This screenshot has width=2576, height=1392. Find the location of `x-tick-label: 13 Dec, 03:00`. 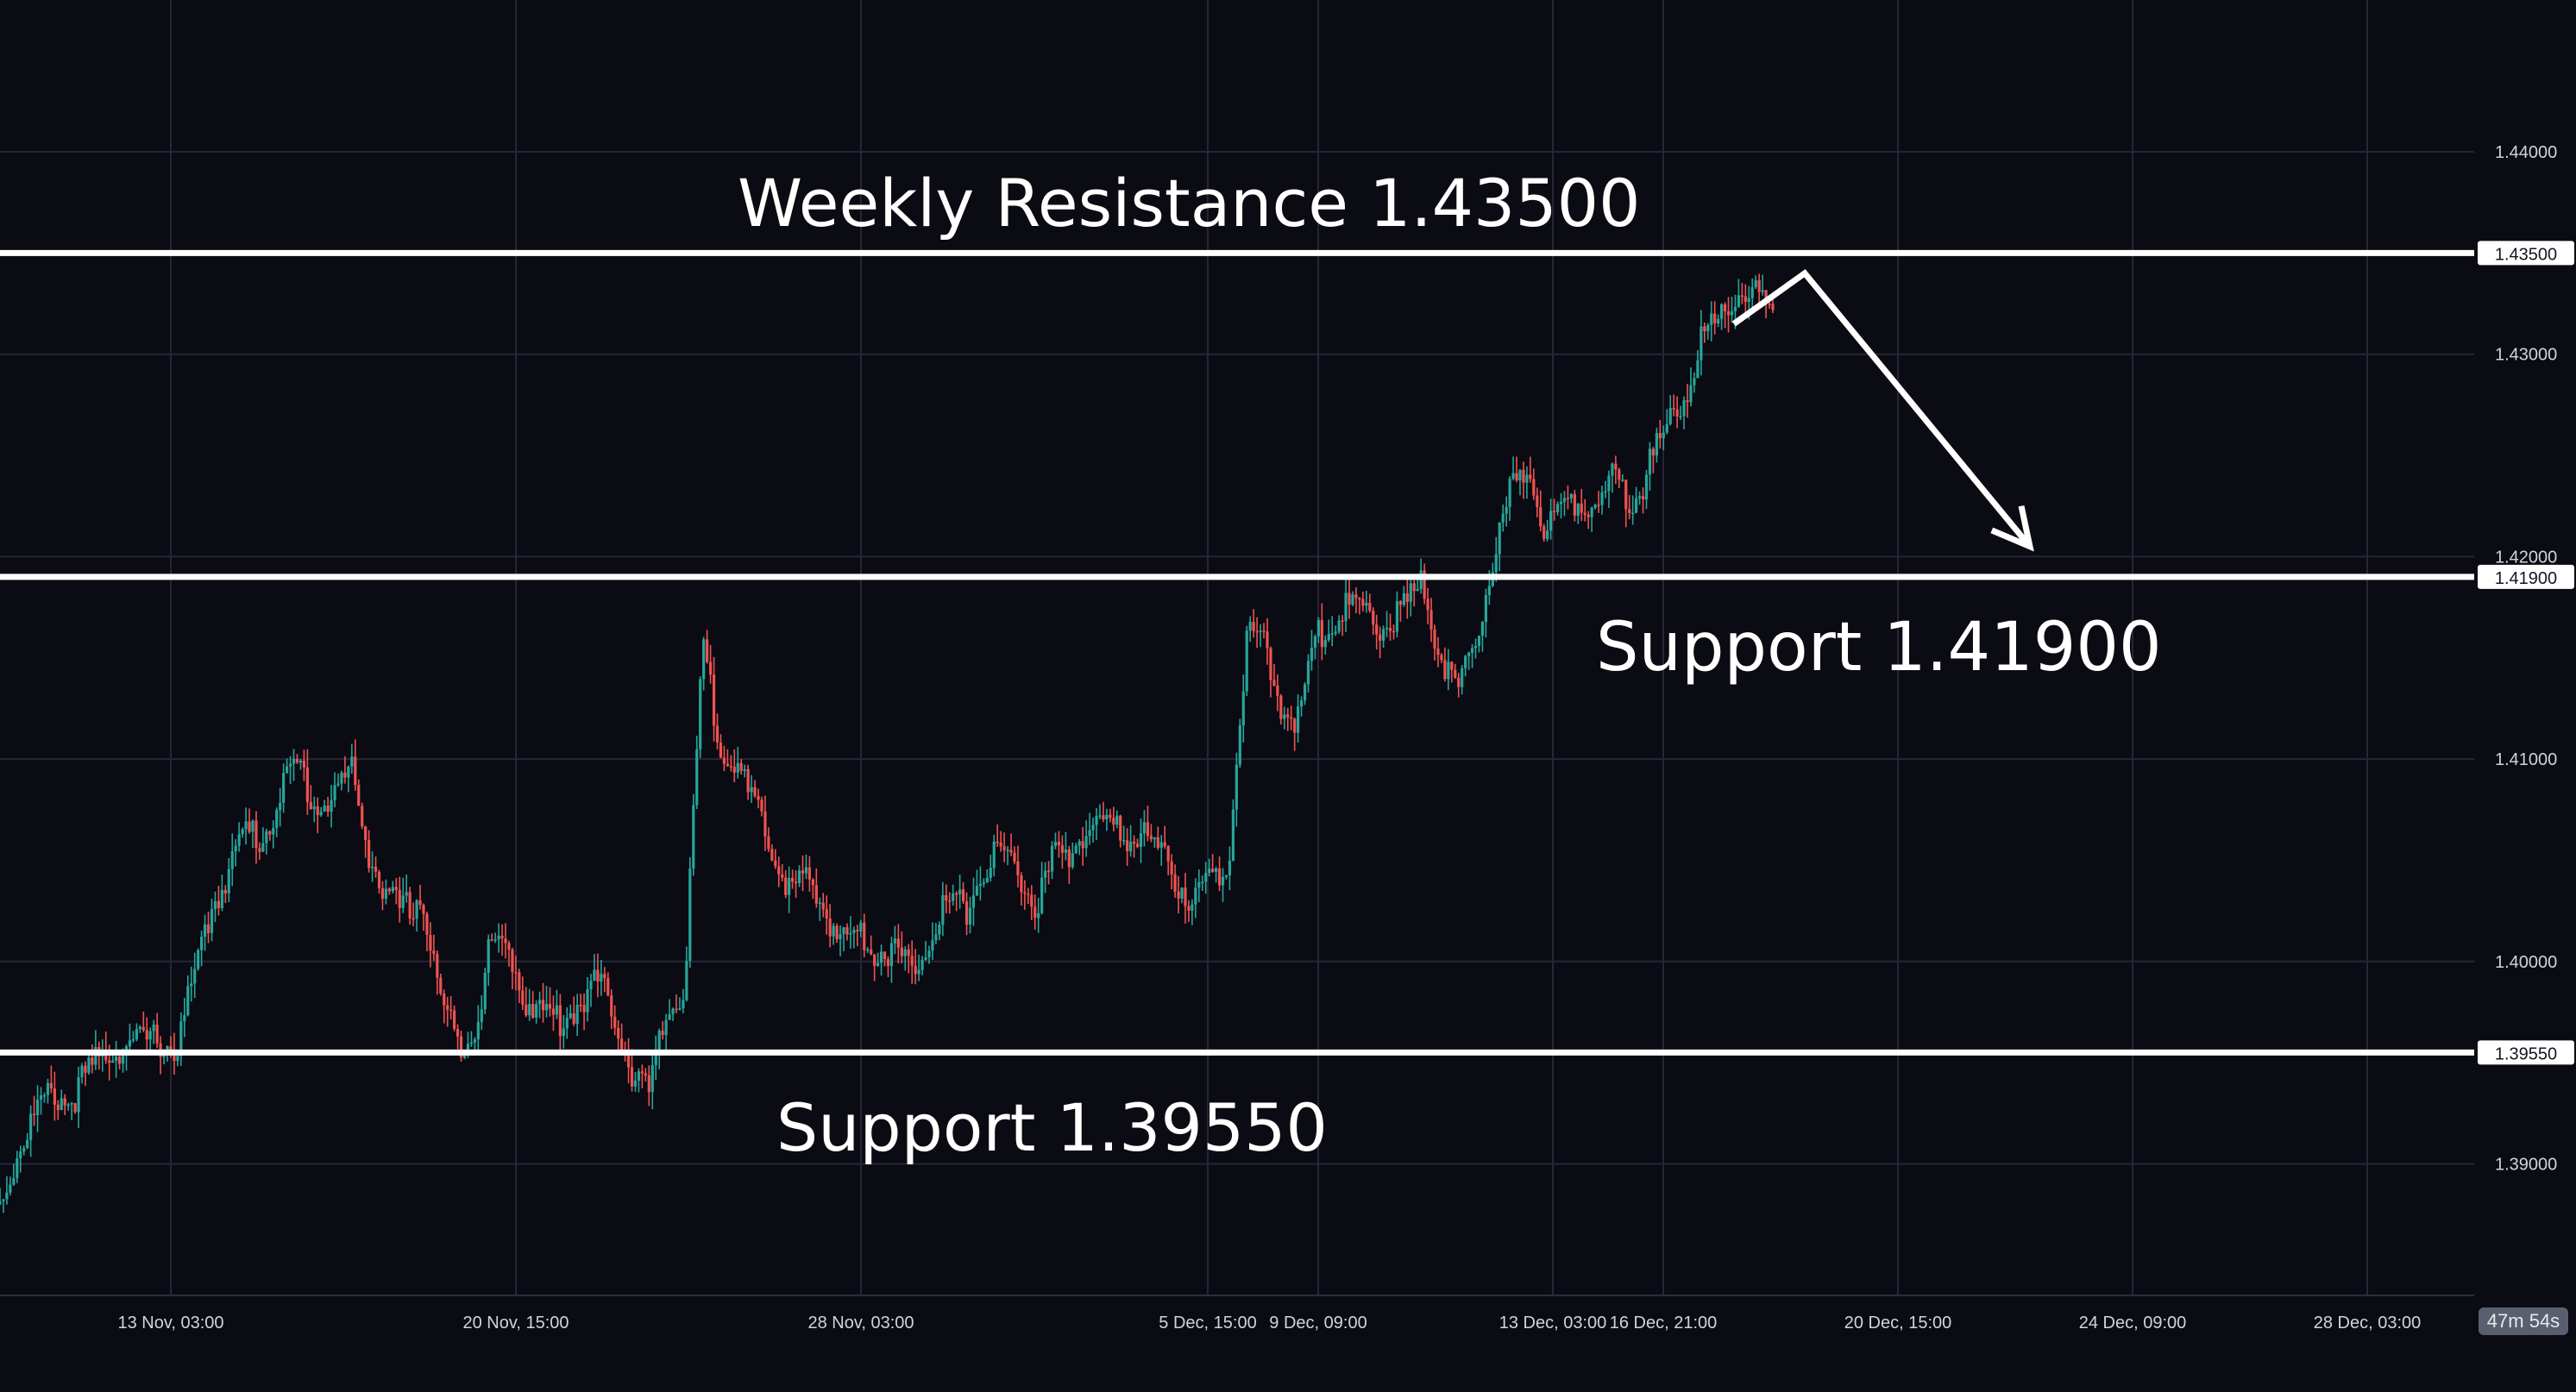

x-tick-label: 13 Dec, 03:00 is located at coordinates (1553, 1323).